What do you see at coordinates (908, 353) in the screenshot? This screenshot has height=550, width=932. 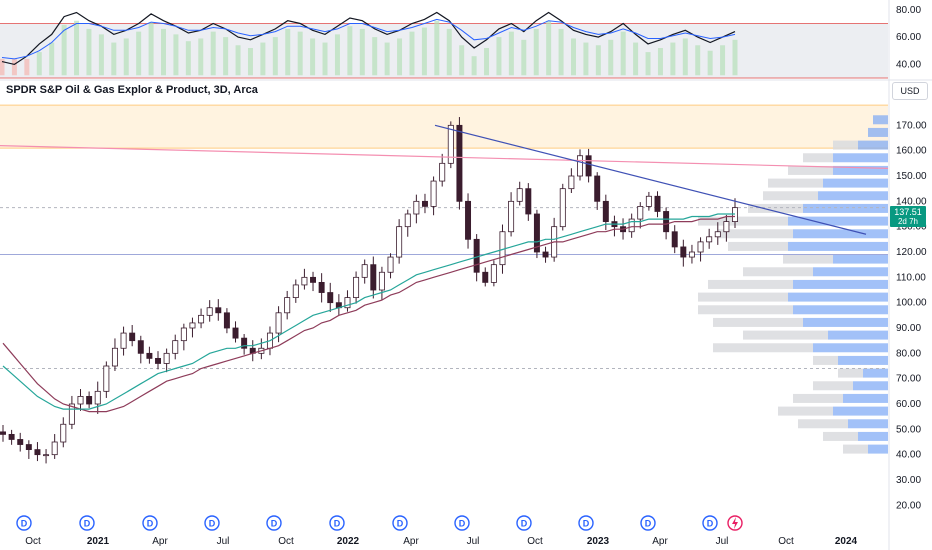 I see `price-axis-tick-label: 80.00` at bounding box center [908, 353].